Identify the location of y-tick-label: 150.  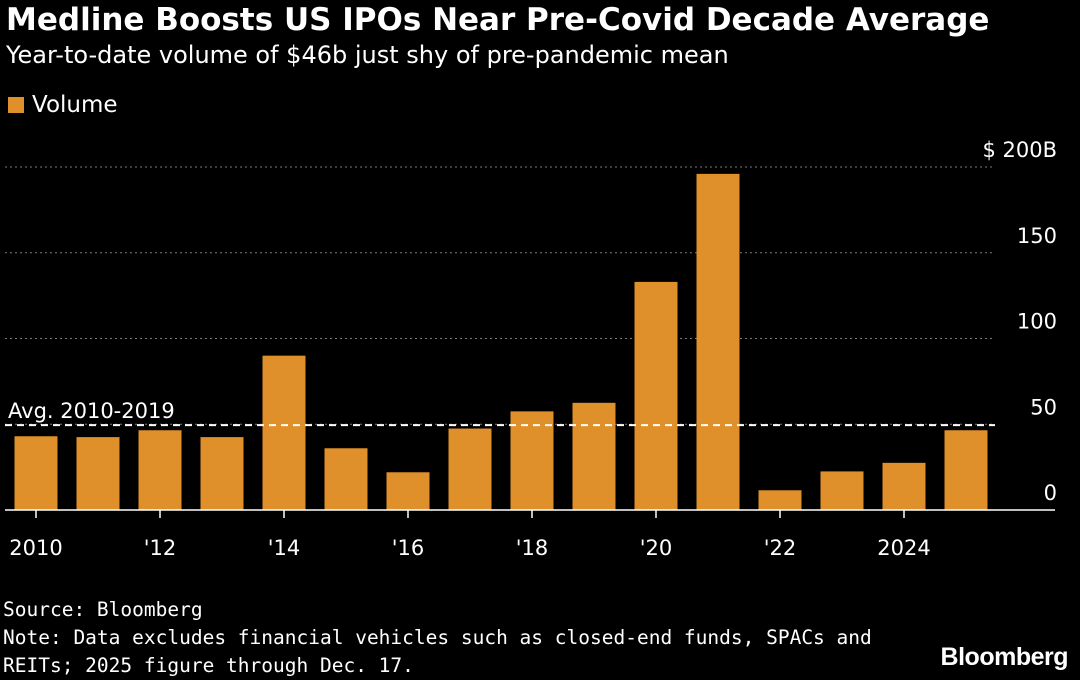
(1037, 236).